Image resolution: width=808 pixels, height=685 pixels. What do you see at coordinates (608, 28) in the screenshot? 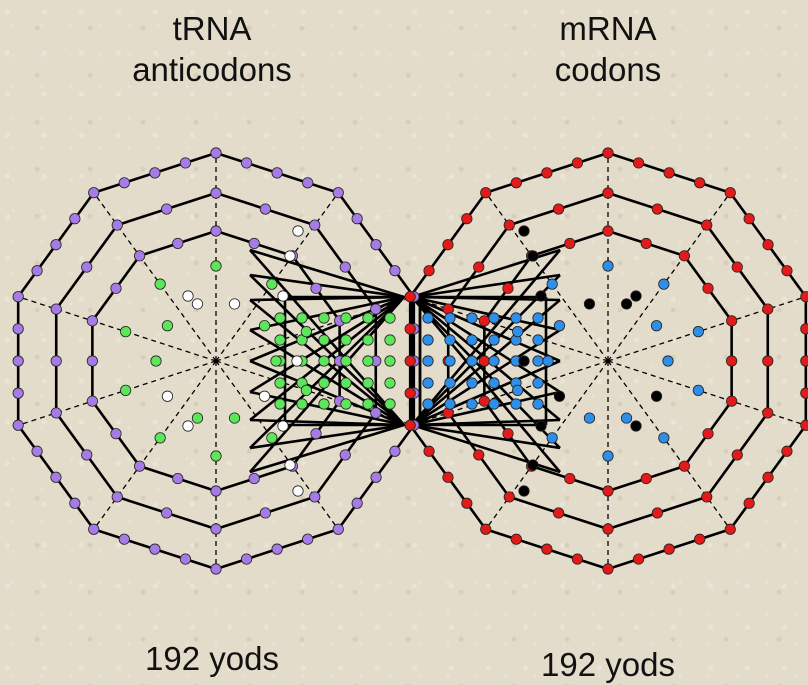
I see `right-title-line1: mRNA` at bounding box center [608, 28].